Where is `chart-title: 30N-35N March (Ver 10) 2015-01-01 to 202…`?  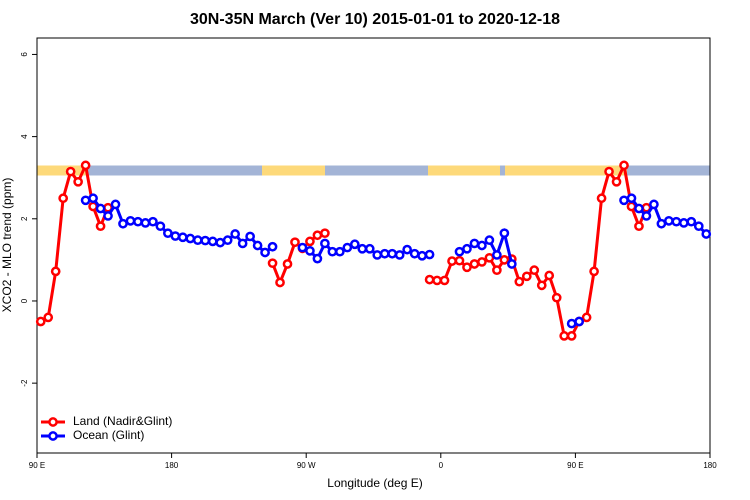 chart-title: 30N-35N March (Ver 10) 2015-01-01 to 202… is located at coordinates (375, 19).